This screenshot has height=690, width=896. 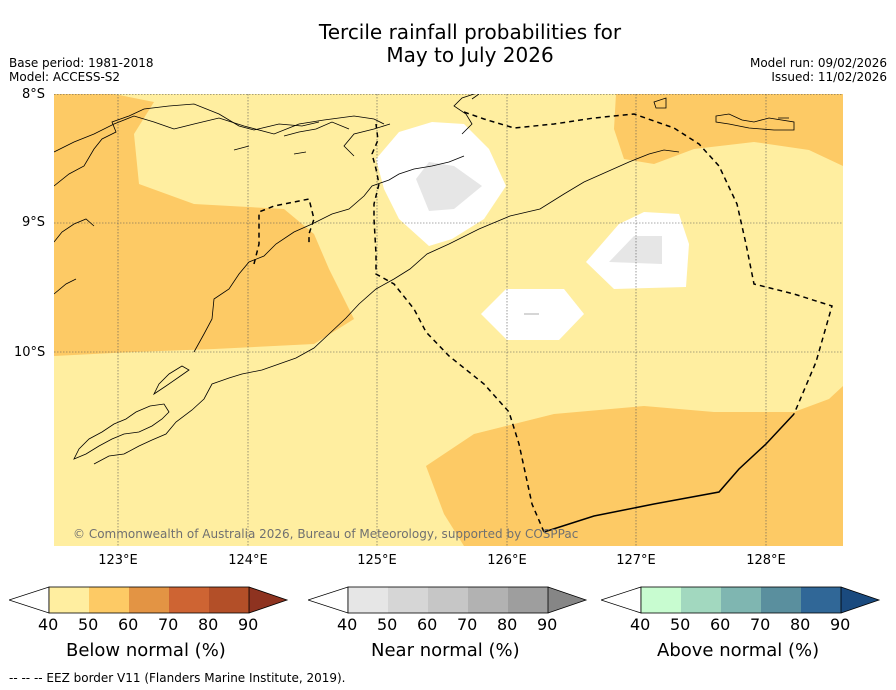 I want to click on colorbar-below-swatches, so click(x=149, y=600).